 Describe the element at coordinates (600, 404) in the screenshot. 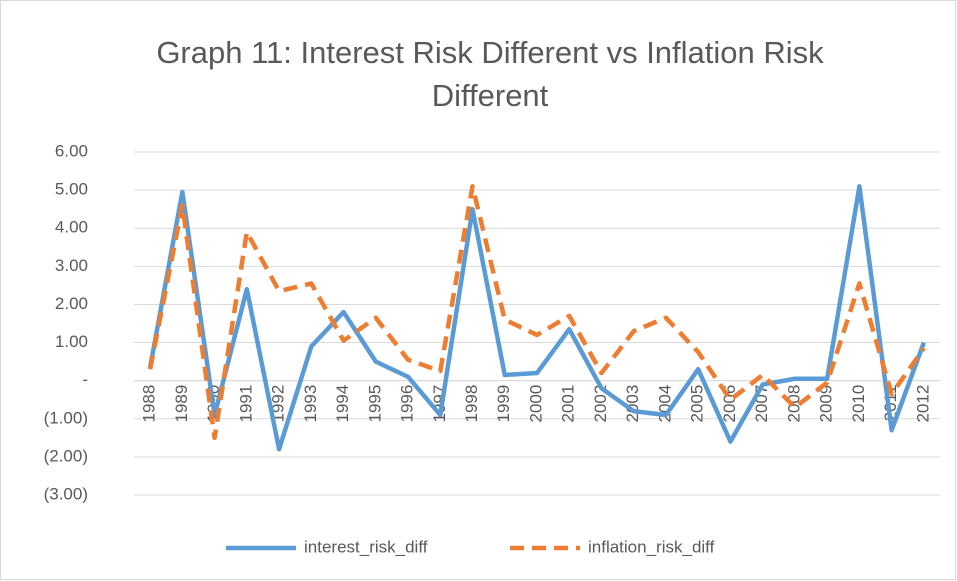

I see `x-tick-label: 2002` at that location.